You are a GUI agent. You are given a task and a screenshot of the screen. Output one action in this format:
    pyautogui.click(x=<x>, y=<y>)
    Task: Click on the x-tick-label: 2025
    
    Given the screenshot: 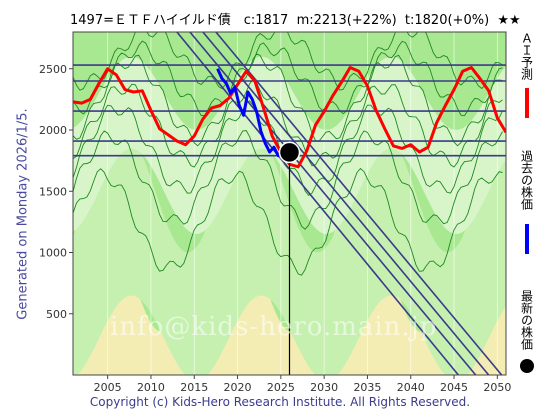 What is the action you would take?
    pyautogui.click(x=281, y=387)
    